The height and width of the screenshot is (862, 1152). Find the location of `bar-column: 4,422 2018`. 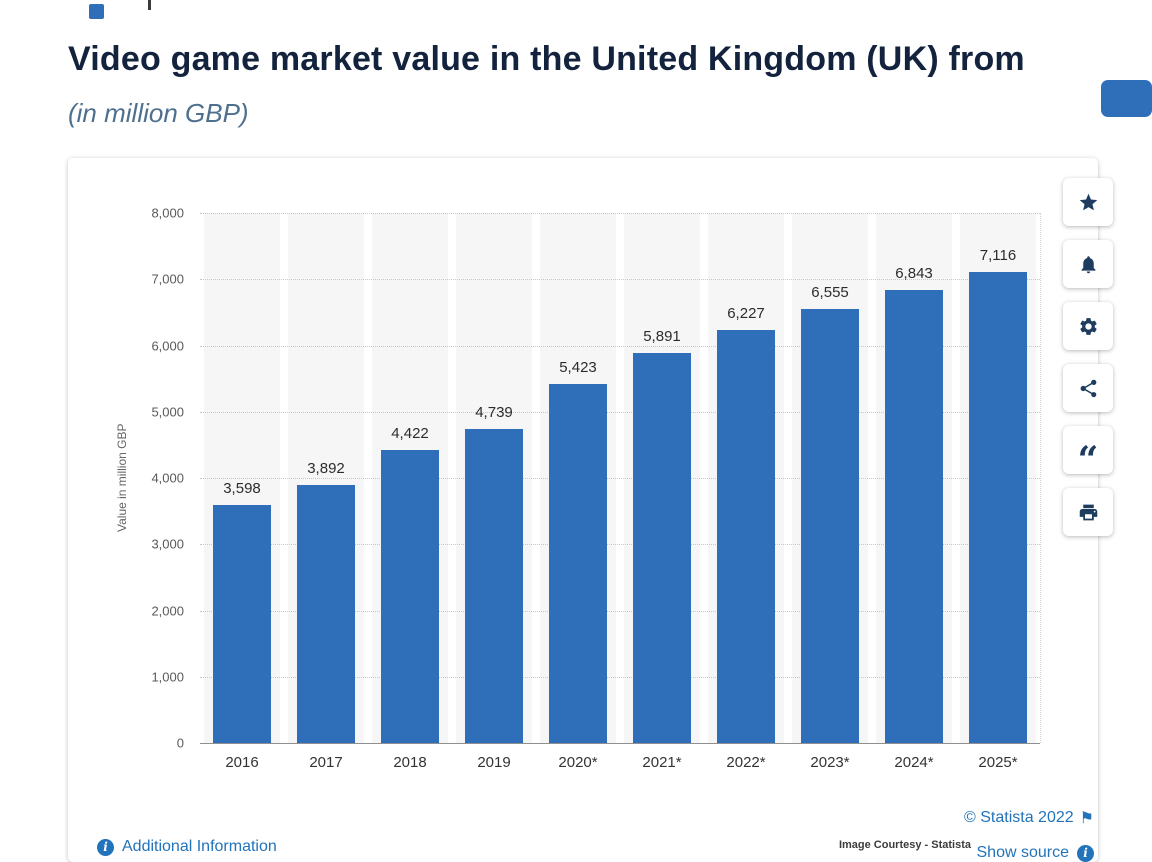

bar-column: 4,422 2018 is located at coordinates (410, 492).